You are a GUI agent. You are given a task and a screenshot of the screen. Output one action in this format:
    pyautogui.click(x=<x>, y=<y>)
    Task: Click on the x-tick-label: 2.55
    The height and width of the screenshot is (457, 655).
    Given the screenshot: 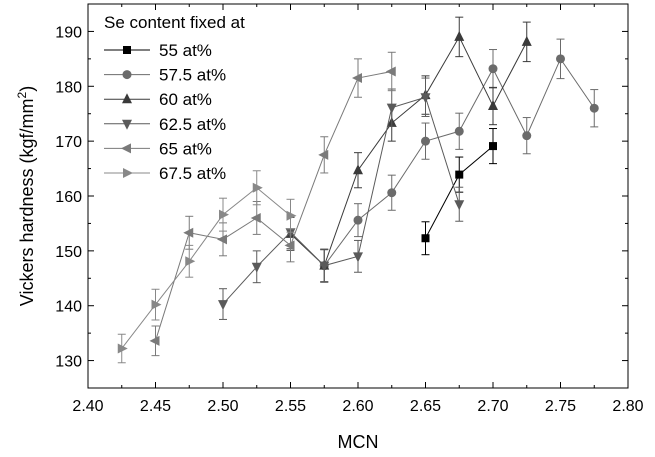 What is the action you would take?
    pyautogui.click(x=290, y=406)
    